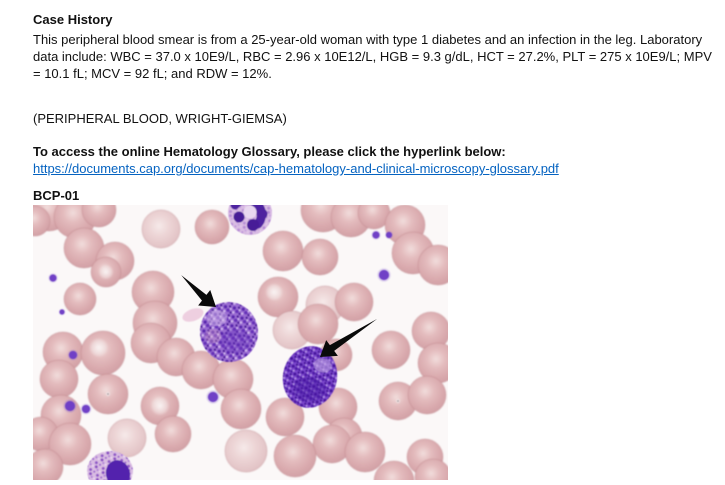  I want to click on figure-label: BCP-01, so click(56, 195).